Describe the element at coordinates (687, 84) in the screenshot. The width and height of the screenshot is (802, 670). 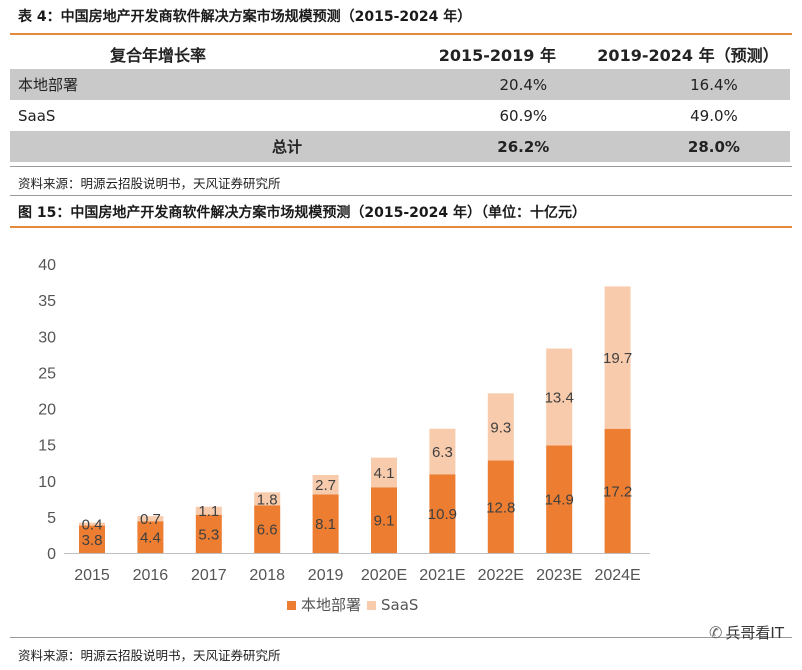
I see `row-value: 16.4%` at that location.